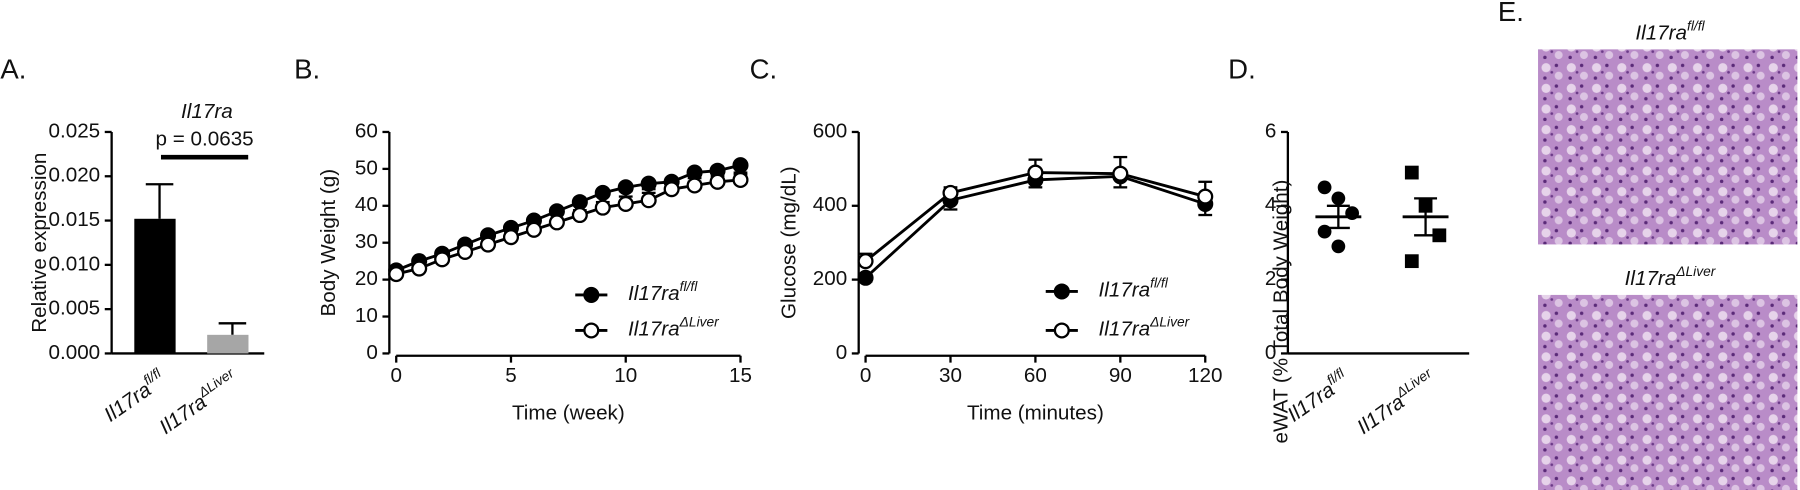  I want to click on y-axis-label: Glucose (mg/dL), so click(788, 242).